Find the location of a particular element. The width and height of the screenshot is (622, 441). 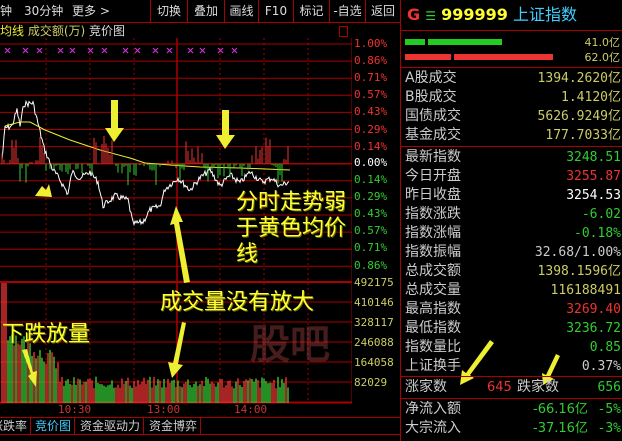

row-label: 昨日收盘 is located at coordinates (433, 195).